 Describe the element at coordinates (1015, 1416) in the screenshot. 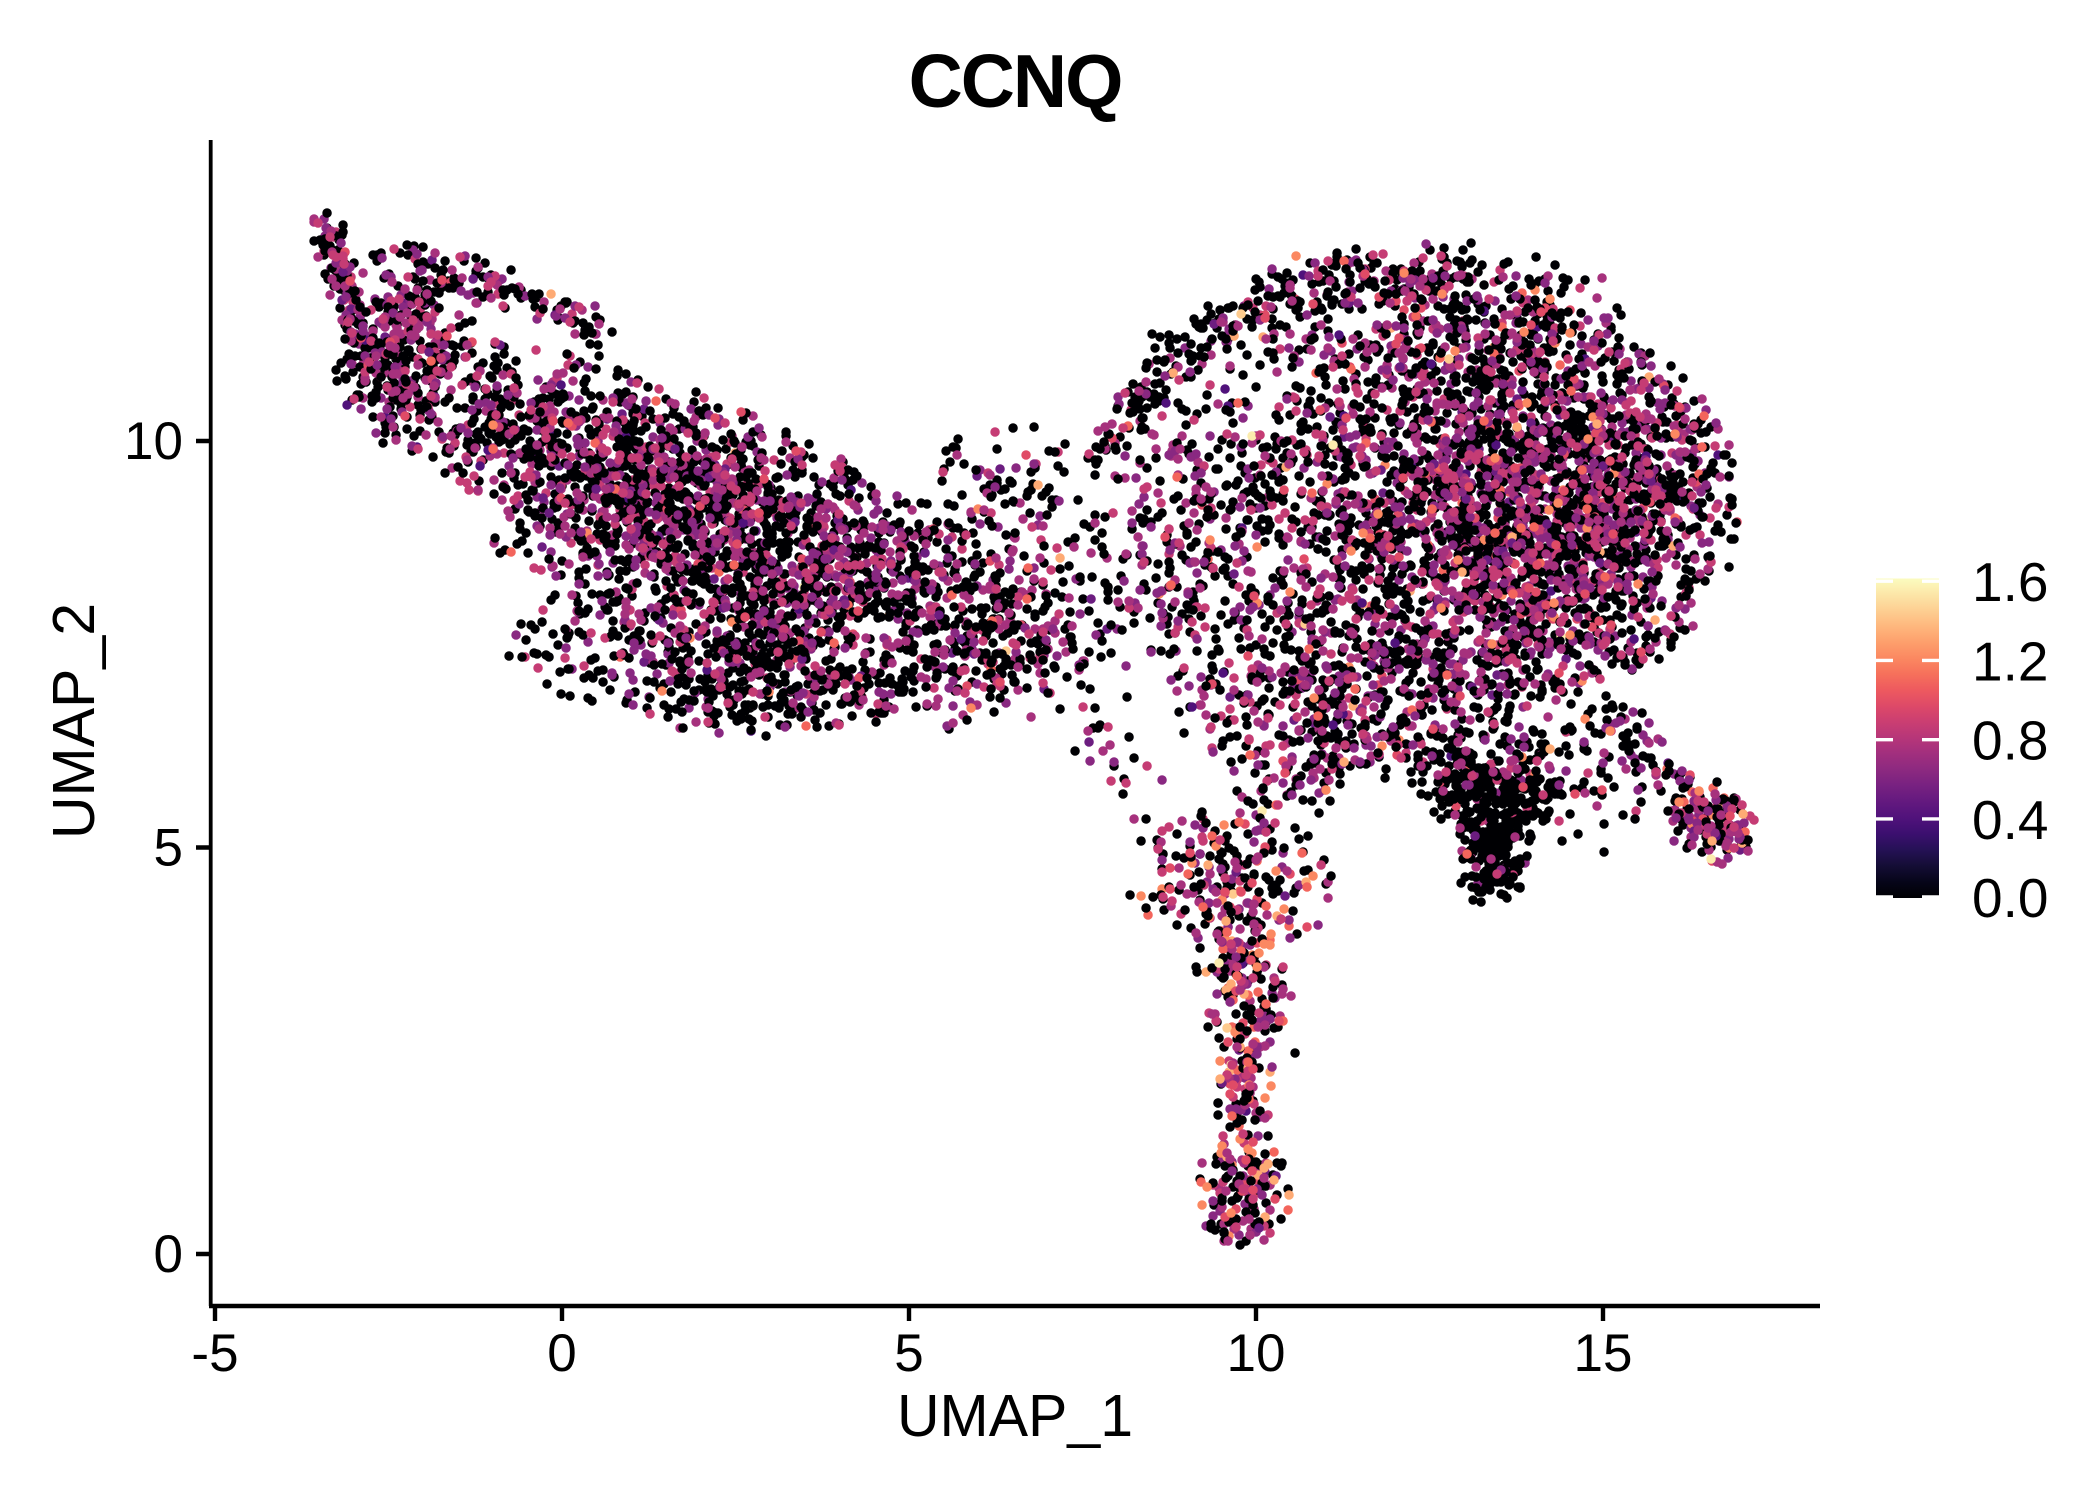

I see `svg-text: UMAP_1` at that location.